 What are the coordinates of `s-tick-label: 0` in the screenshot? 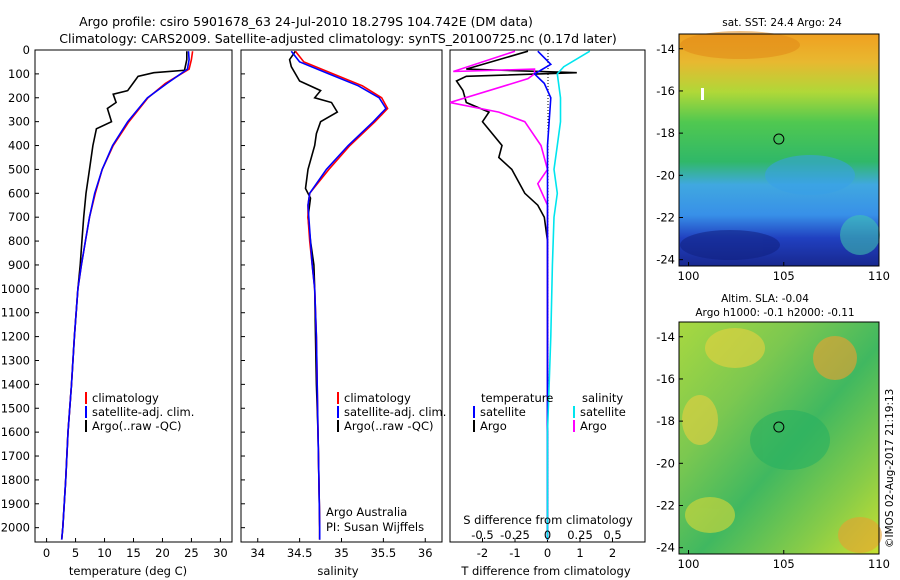 It's located at (547, 535).